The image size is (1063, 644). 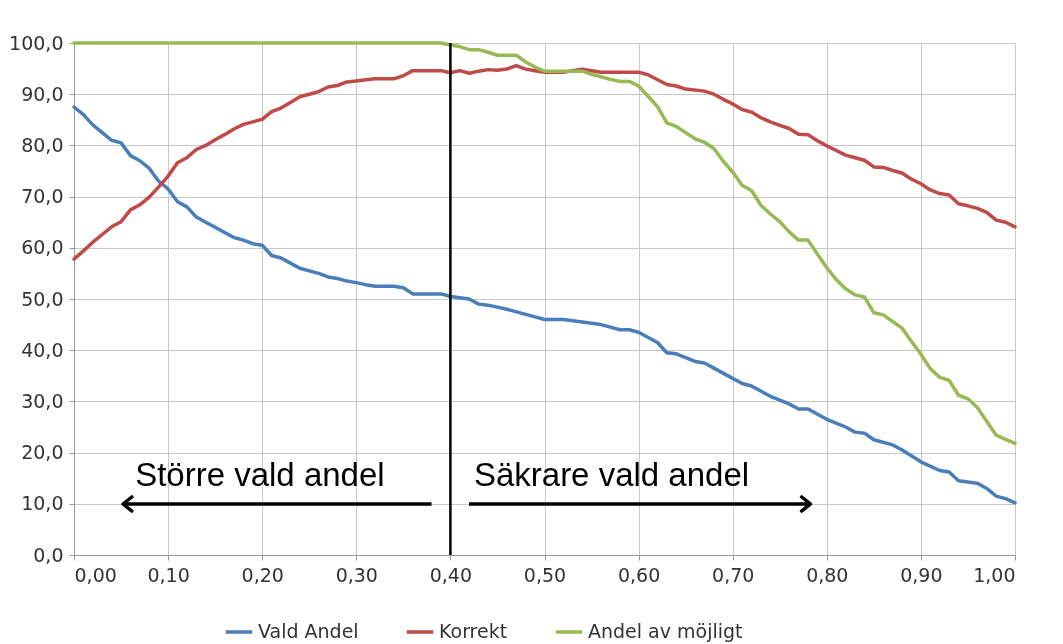 What do you see at coordinates (42, 144) in the screenshot?
I see `y-tick-label: 80,0` at bounding box center [42, 144].